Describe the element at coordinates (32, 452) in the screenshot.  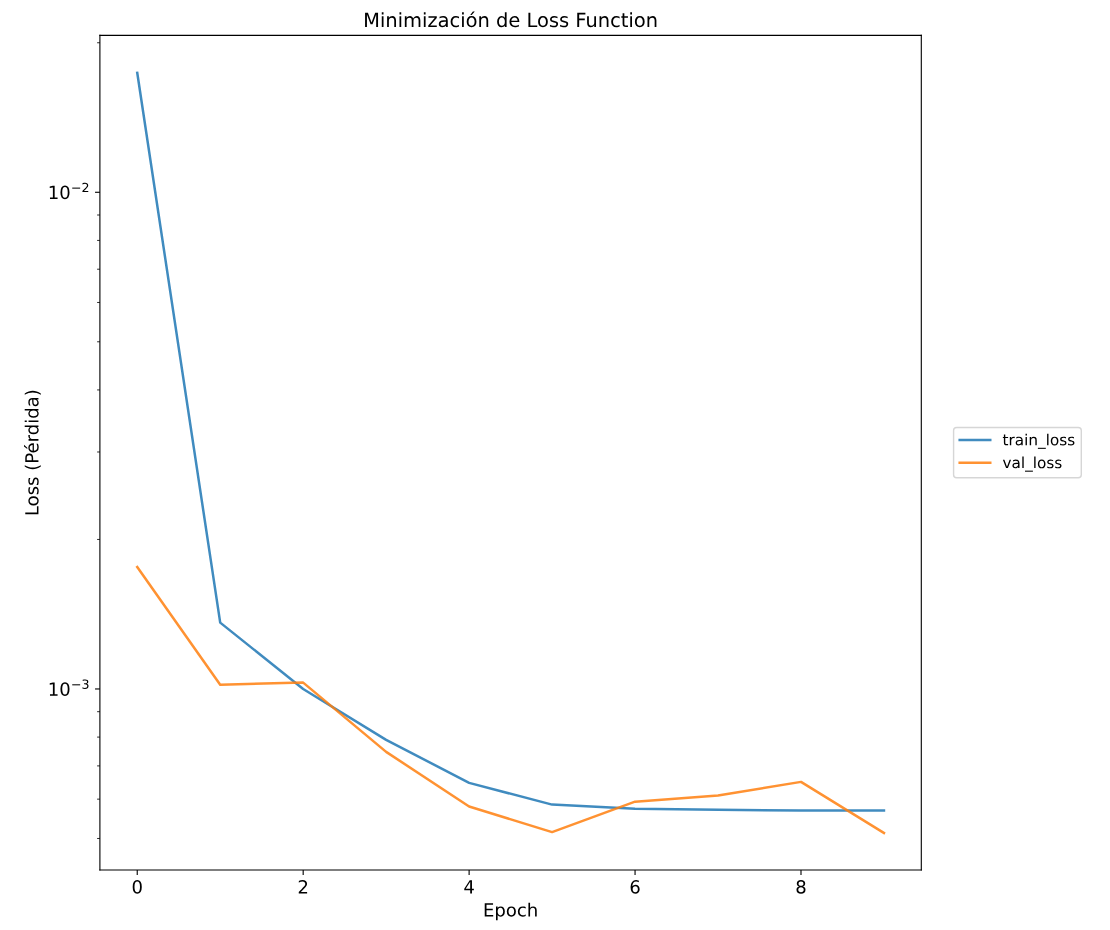
I see `y-axis-title: Loss (Pérdida)` at that location.